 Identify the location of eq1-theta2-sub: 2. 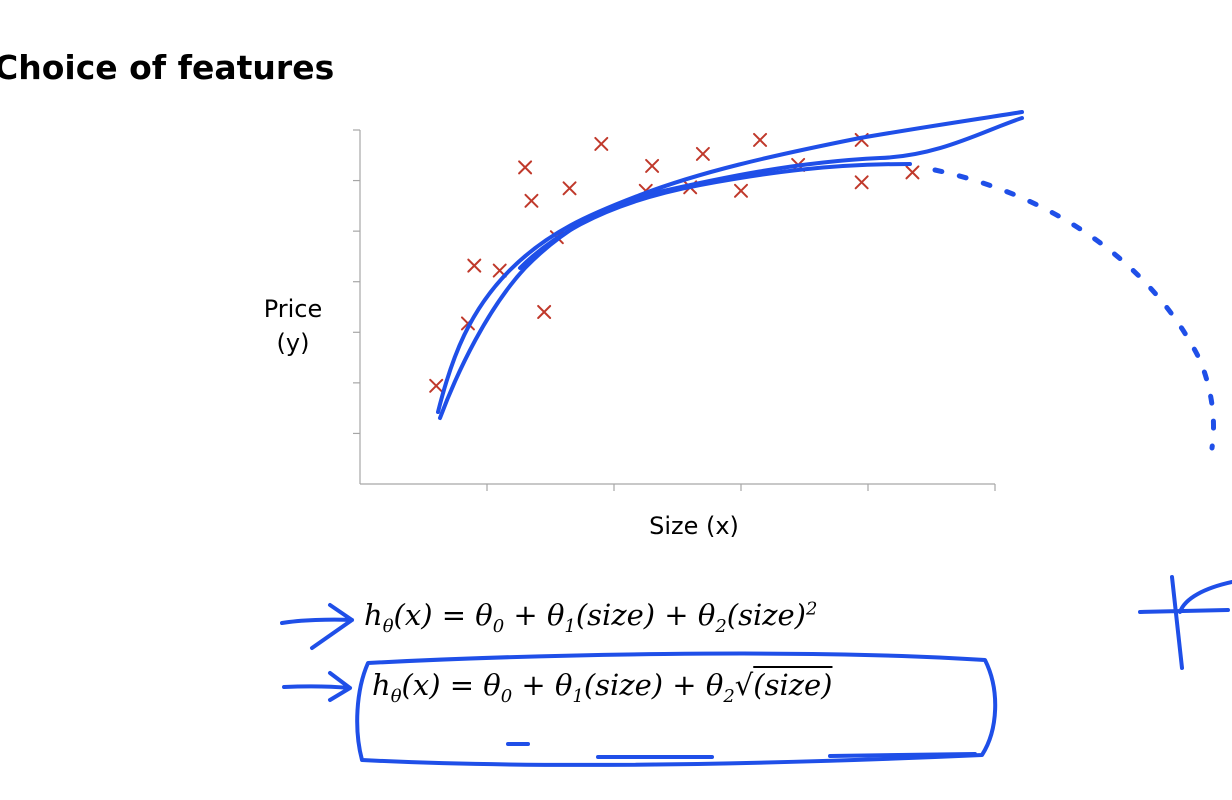
(721, 626).